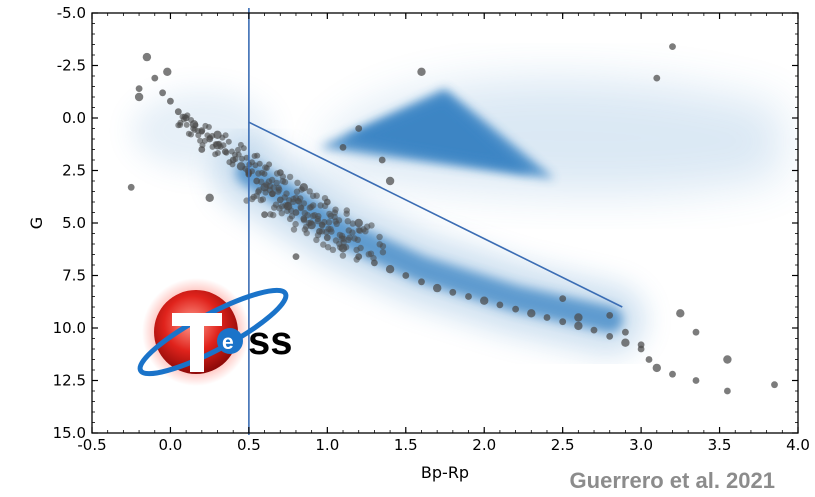 The width and height of the screenshot is (815, 497). Describe the element at coordinates (74, 118) in the screenshot. I see `y-tick-label: 0.0` at that location.